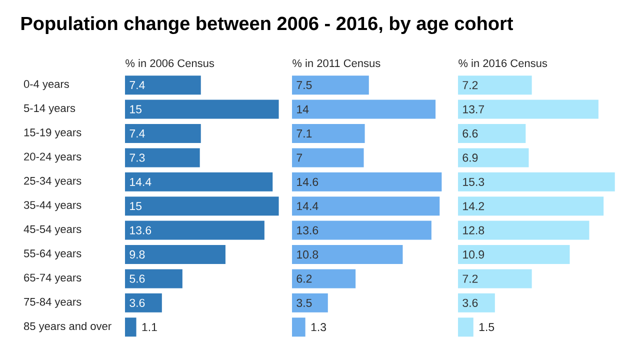 Image resolution: width=630 pixels, height=349 pixels. Describe the element at coordinates (137, 278) in the screenshot. I see `data-label: 5.6` at that location.